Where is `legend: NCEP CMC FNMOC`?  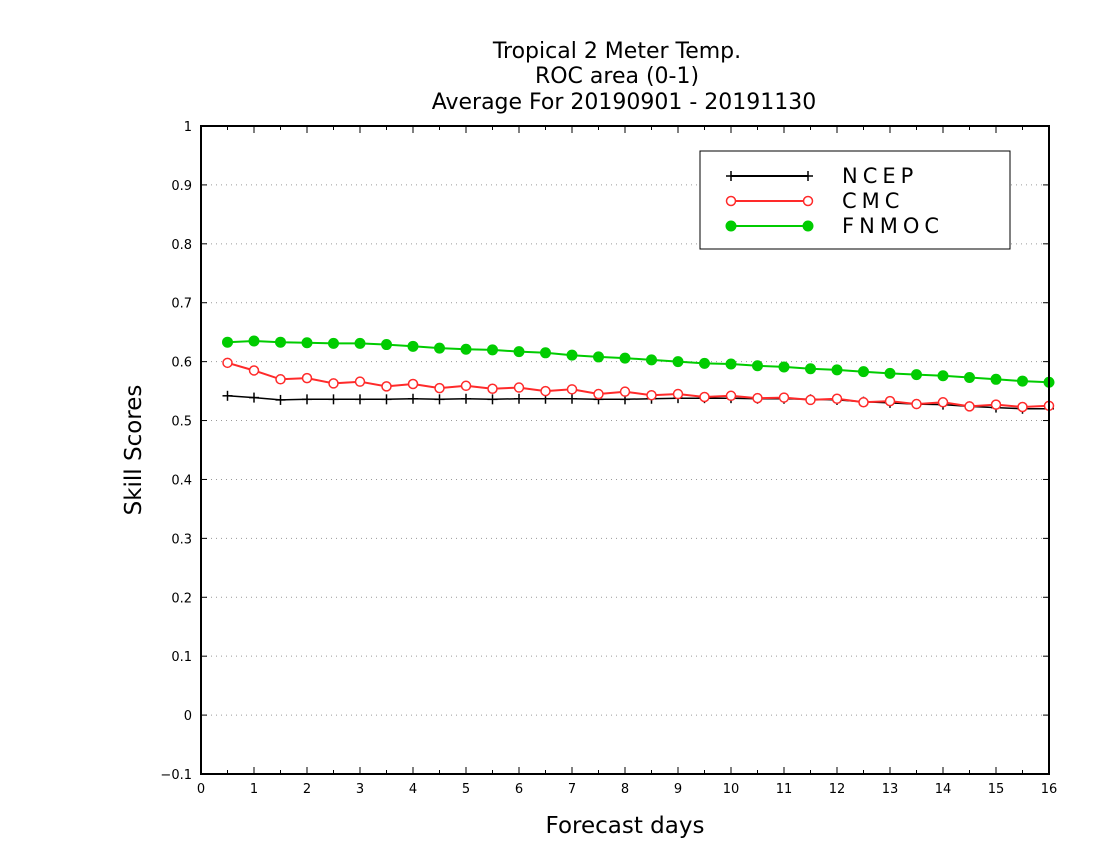 legend: NCEP CMC FNMOC is located at coordinates (855, 200).